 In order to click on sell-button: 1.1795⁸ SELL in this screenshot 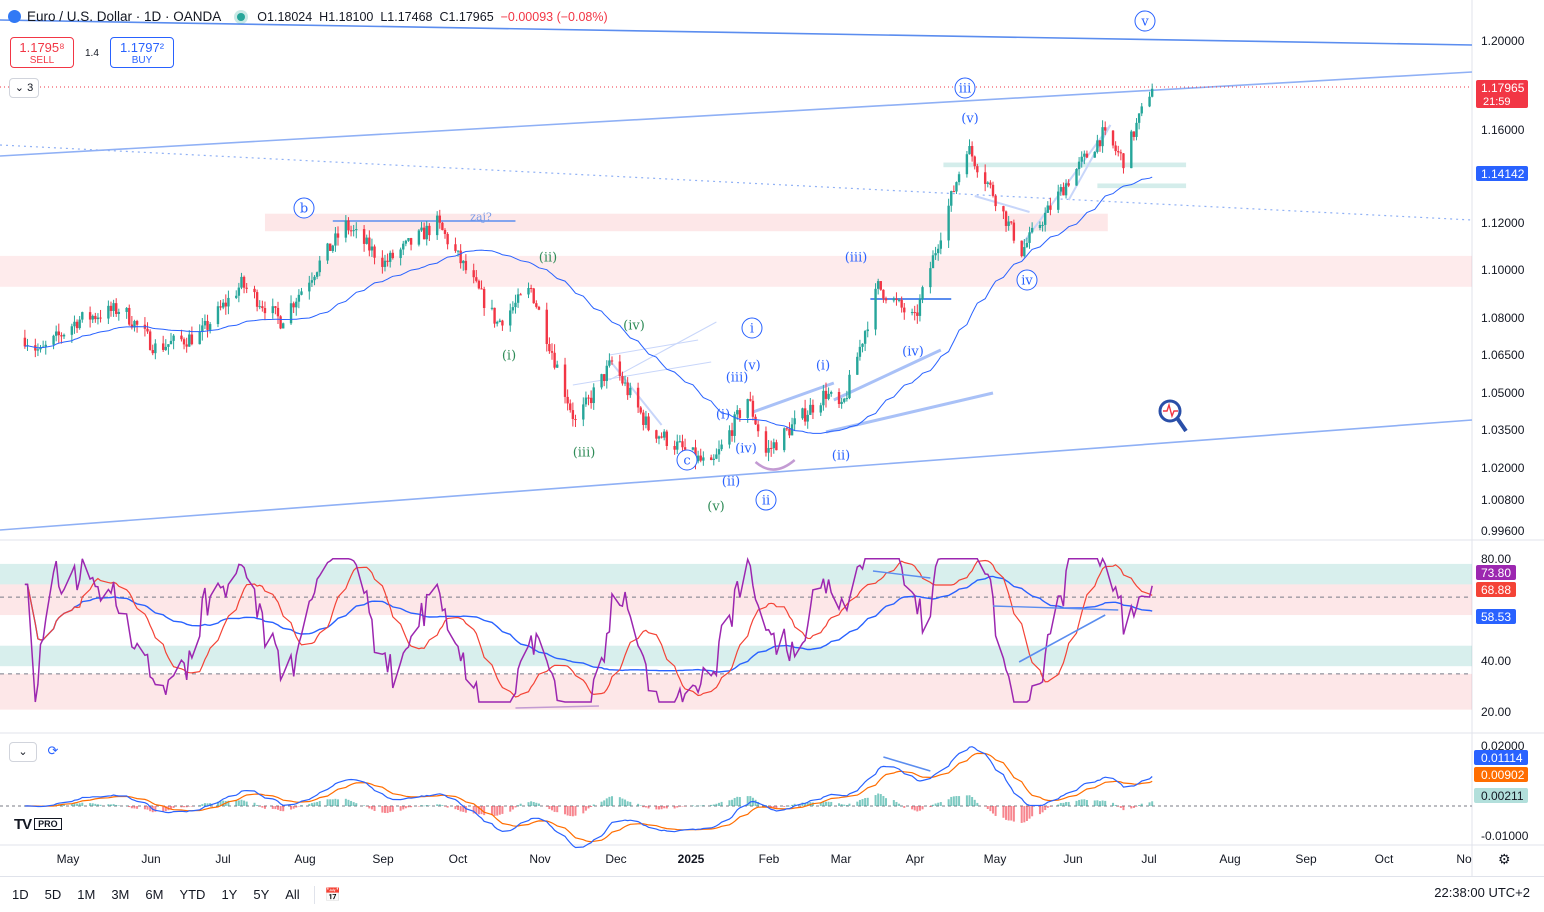, I will do `click(42, 52)`.